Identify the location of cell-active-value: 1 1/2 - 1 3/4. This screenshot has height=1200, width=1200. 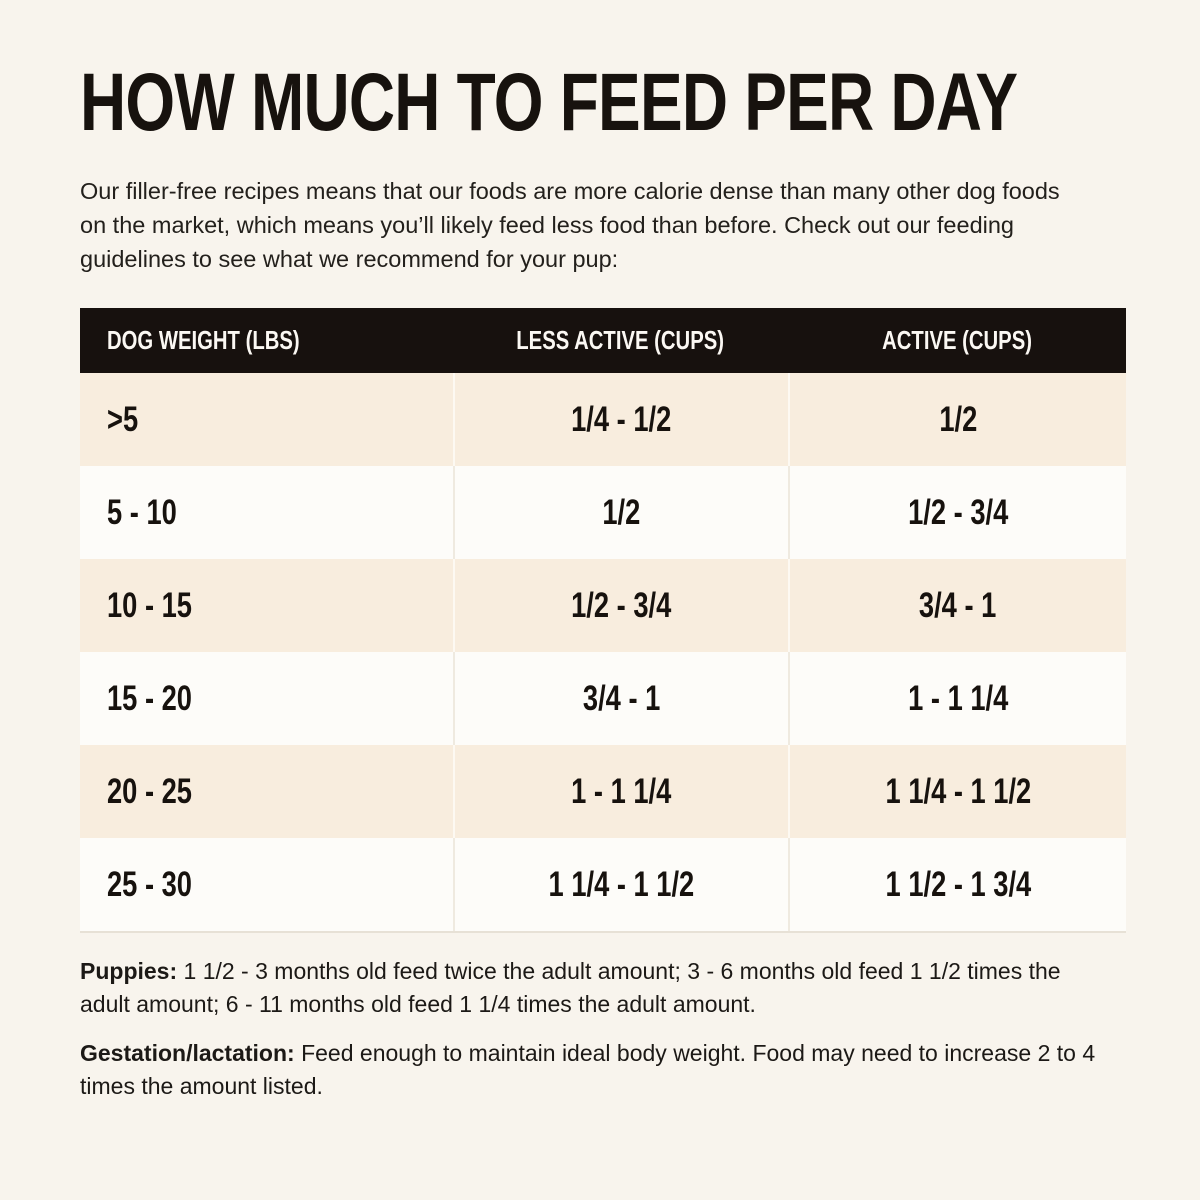
(958, 884).